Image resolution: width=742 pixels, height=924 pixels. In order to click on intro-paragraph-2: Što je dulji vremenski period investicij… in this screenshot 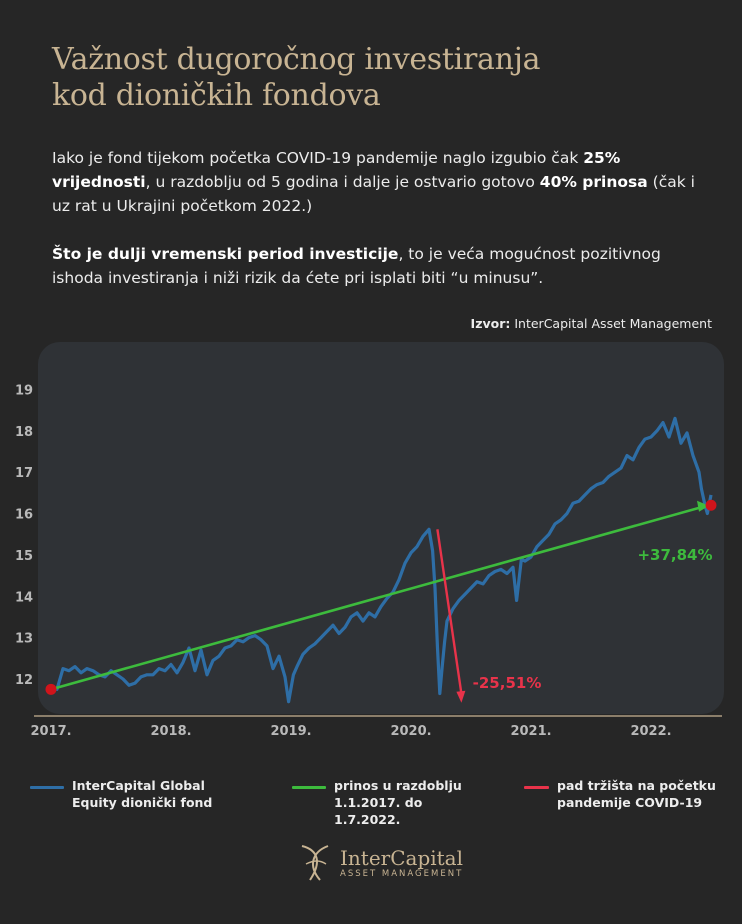, I will do `click(382, 266)`.